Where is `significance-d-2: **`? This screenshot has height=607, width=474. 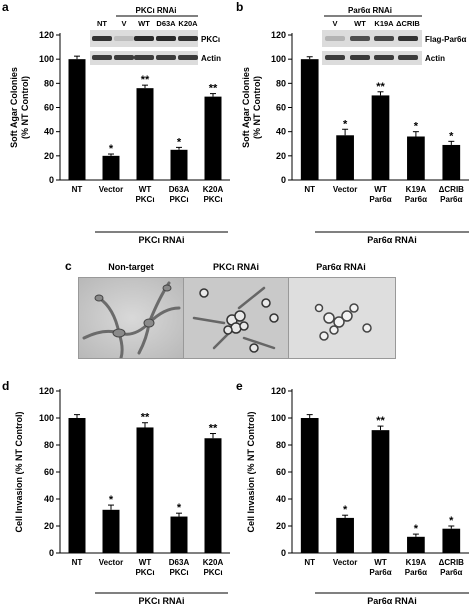
significance-d-2: ** is located at coordinates (145, 418).